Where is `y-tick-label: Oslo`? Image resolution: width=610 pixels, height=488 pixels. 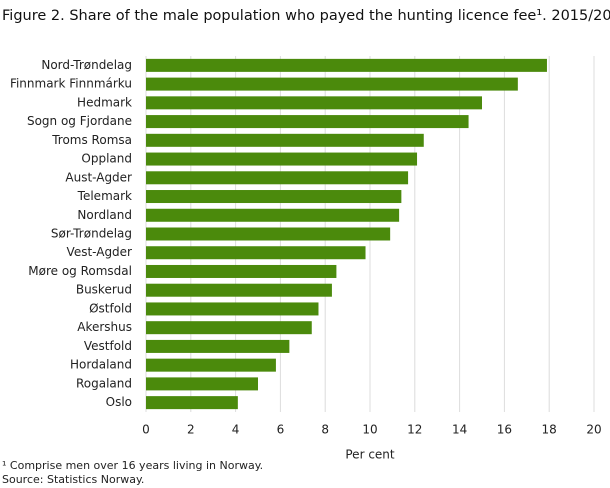
y-tick-label: Oslo is located at coordinates (119, 402).